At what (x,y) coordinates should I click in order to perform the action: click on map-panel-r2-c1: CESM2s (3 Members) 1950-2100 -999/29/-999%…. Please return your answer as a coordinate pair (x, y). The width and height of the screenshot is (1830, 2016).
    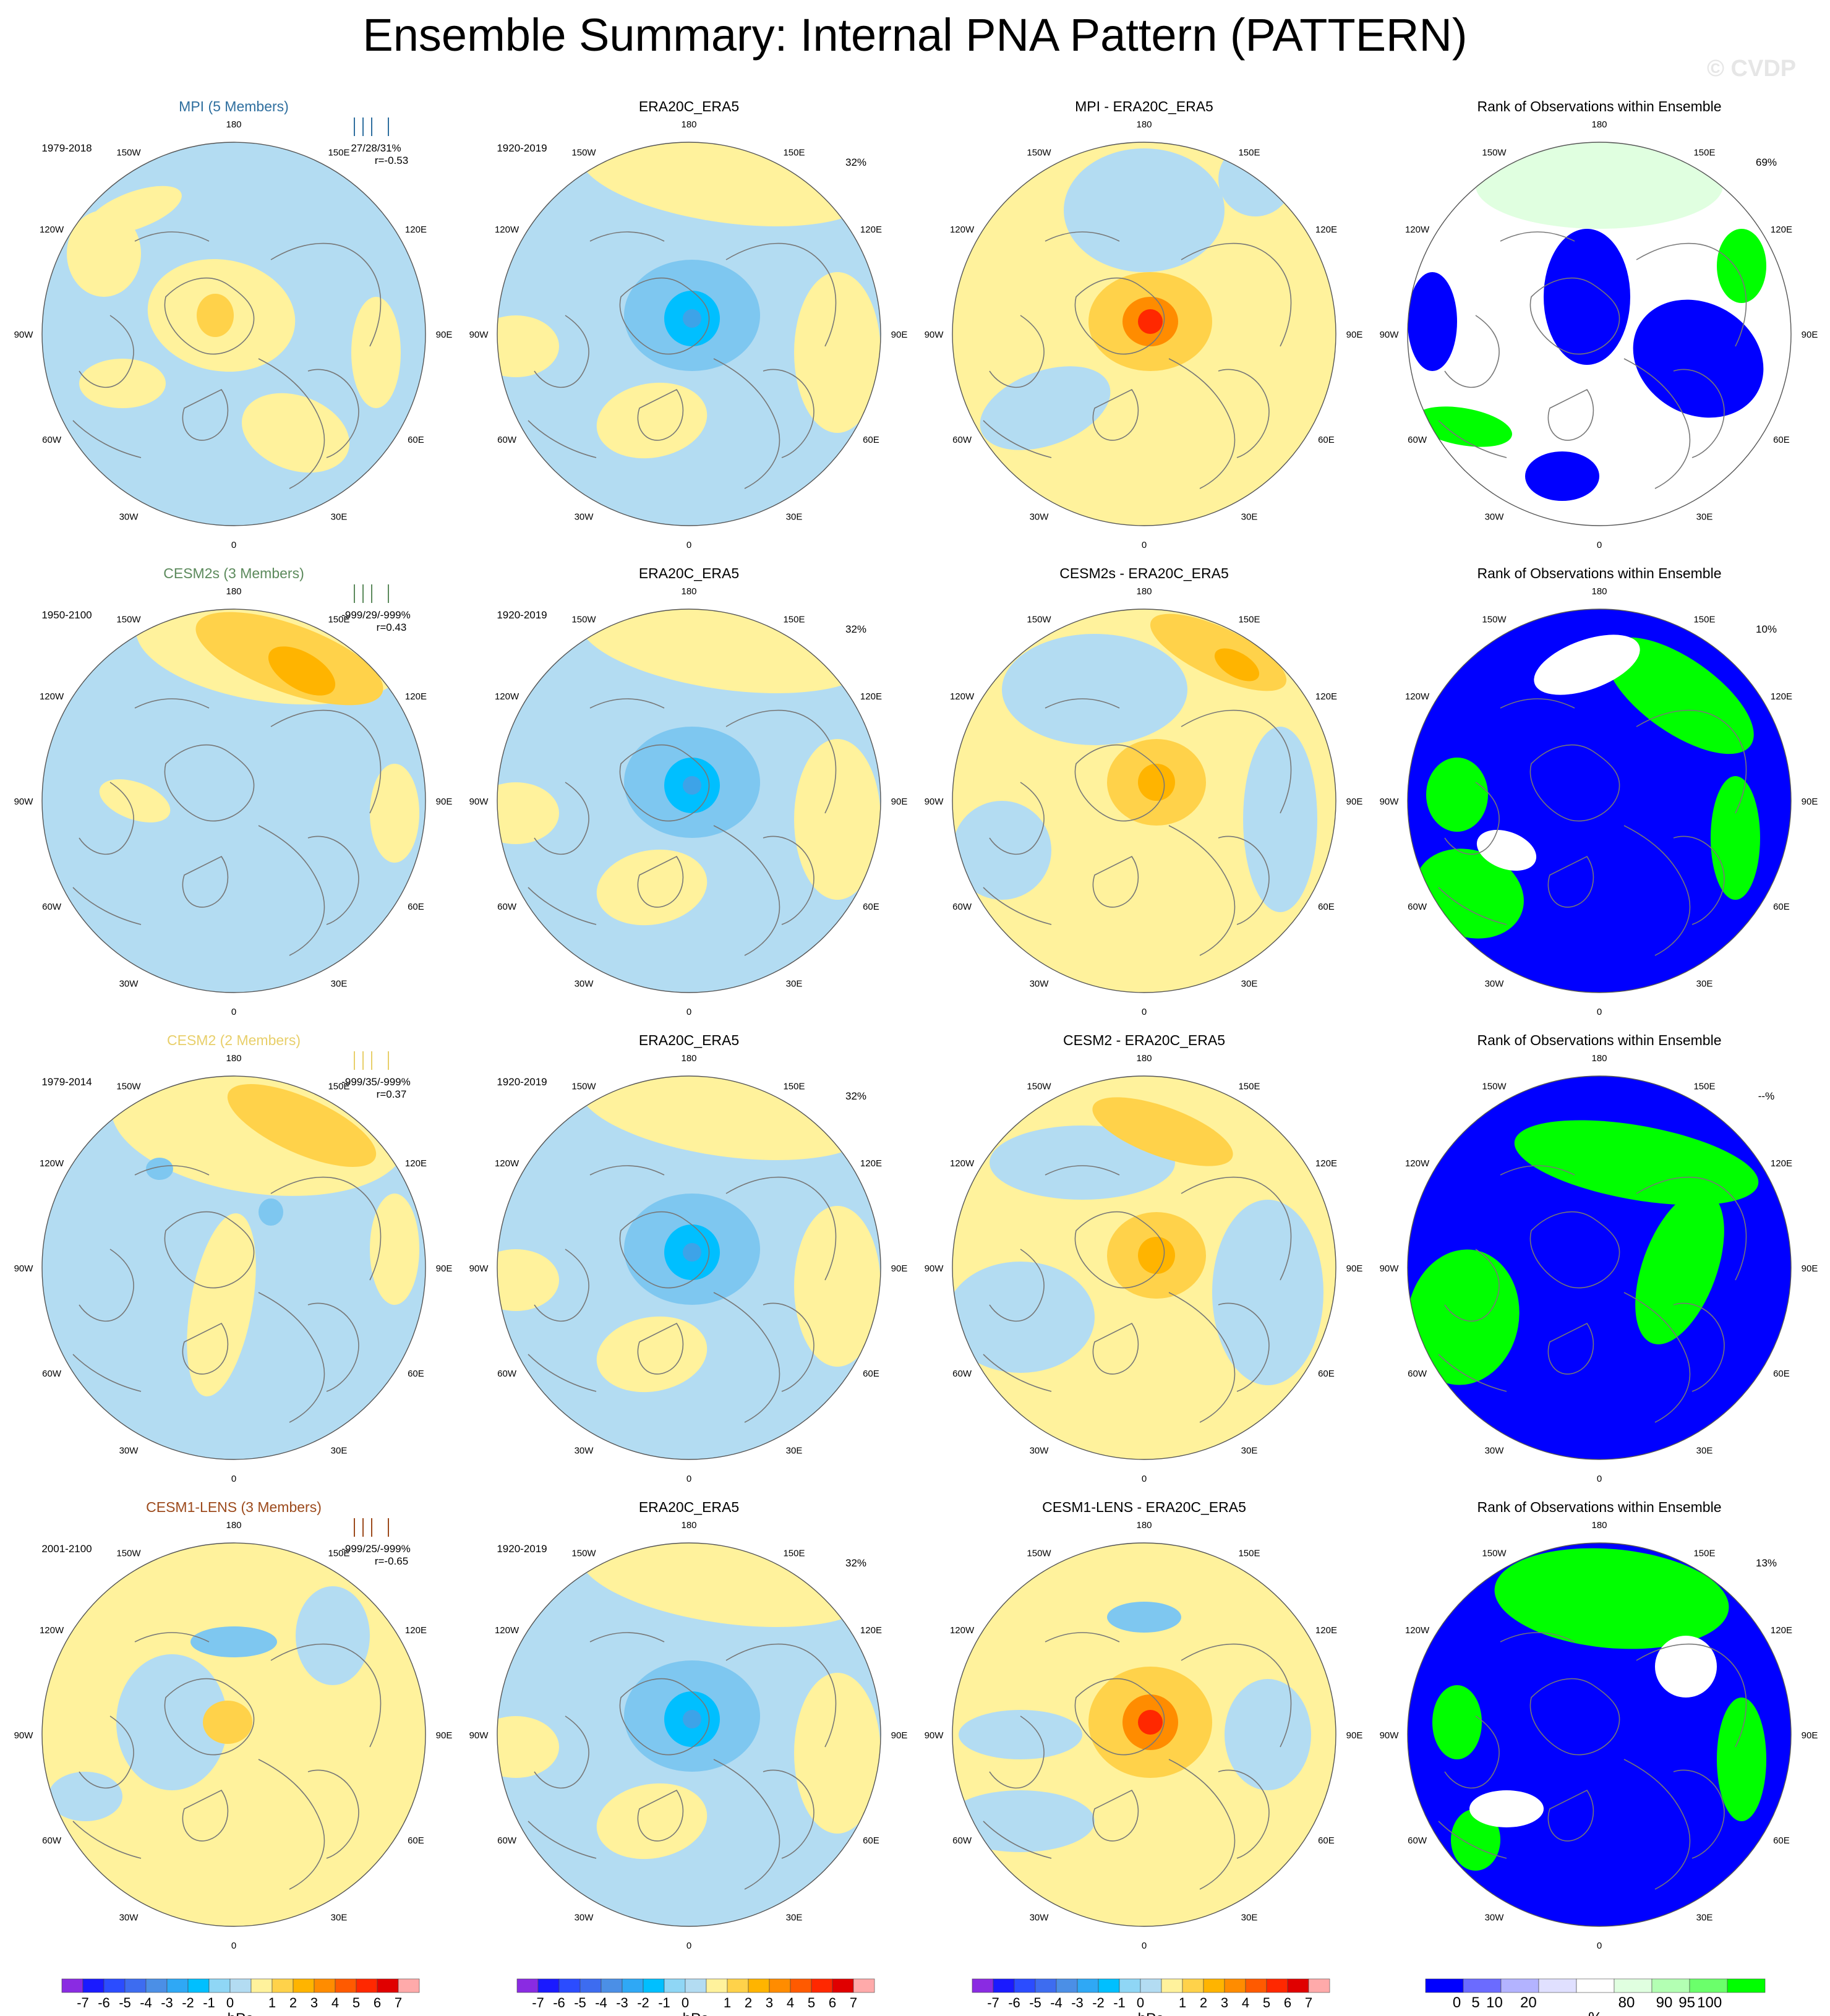
    Looking at the image, I should click on (233, 791).